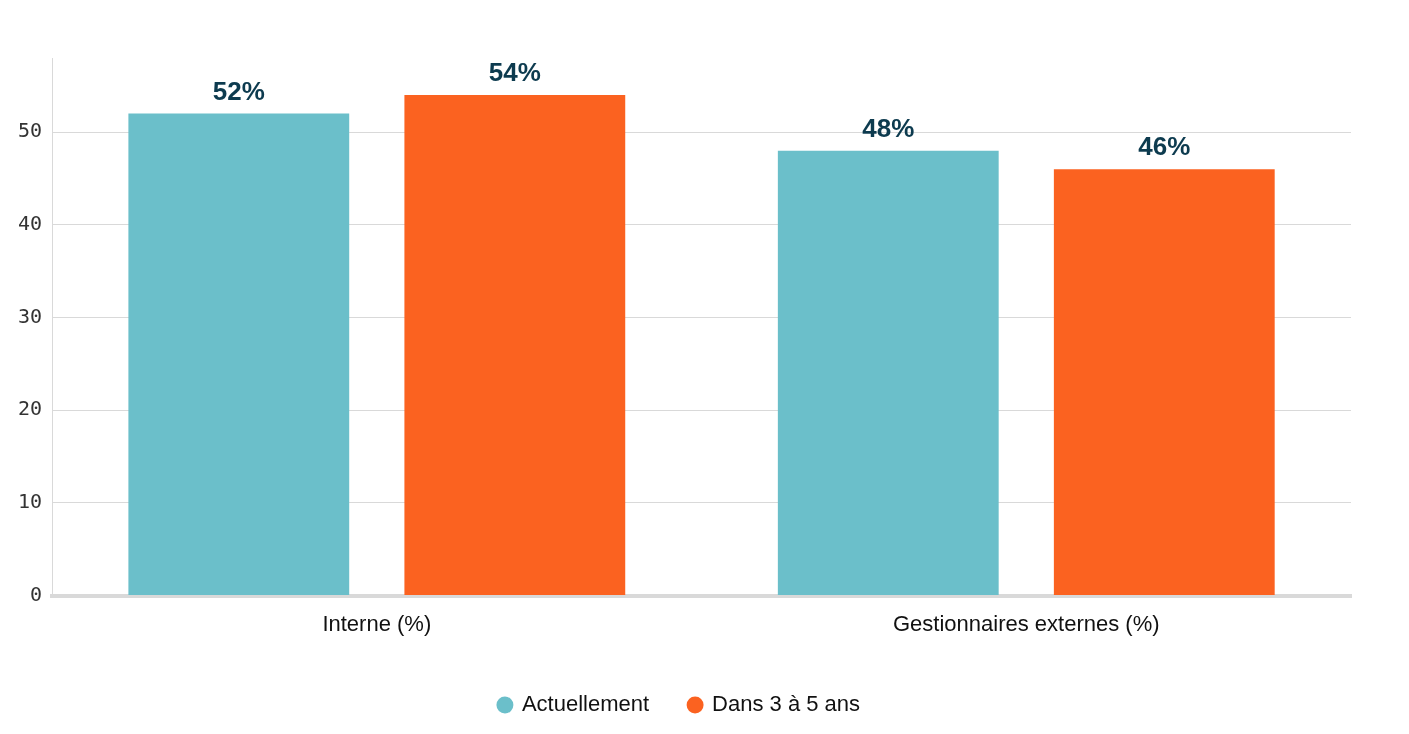 Image resolution: width=1409 pixels, height=734 pixels. What do you see at coordinates (514, 72) in the screenshot?
I see `data-label: 54%` at bounding box center [514, 72].